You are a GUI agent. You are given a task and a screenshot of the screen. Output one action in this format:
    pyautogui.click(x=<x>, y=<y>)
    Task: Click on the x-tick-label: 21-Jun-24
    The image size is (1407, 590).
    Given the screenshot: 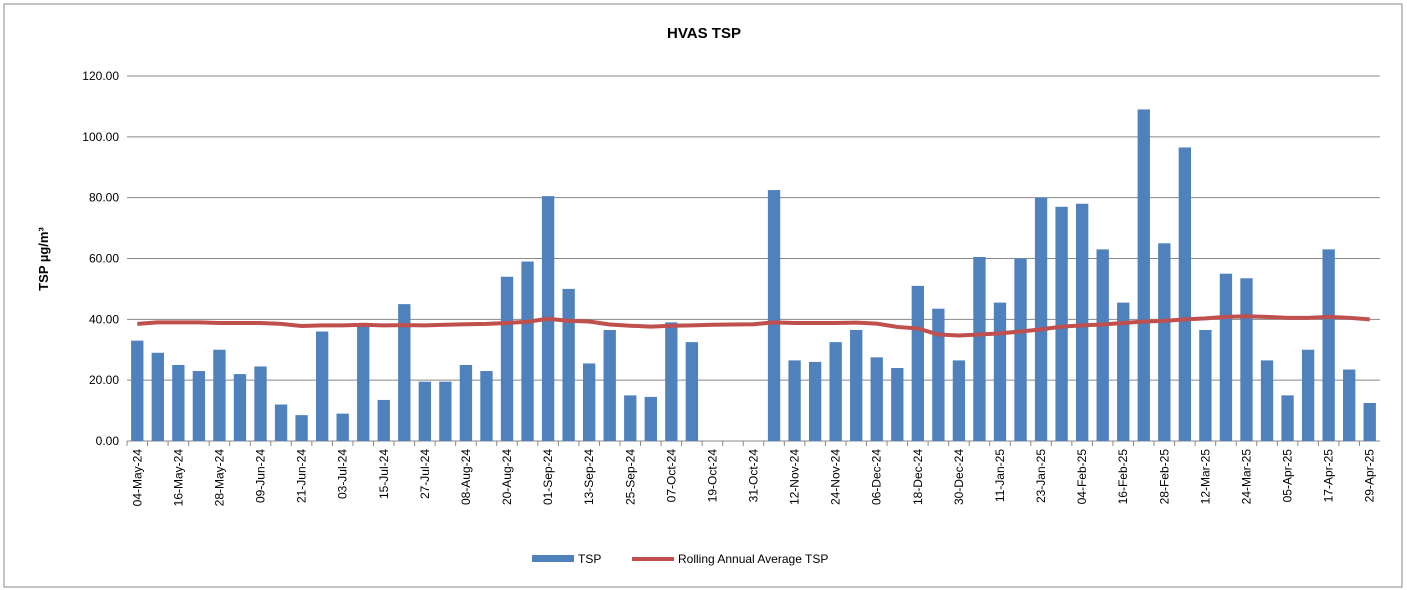 What is the action you would take?
    pyautogui.click(x=302, y=476)
    